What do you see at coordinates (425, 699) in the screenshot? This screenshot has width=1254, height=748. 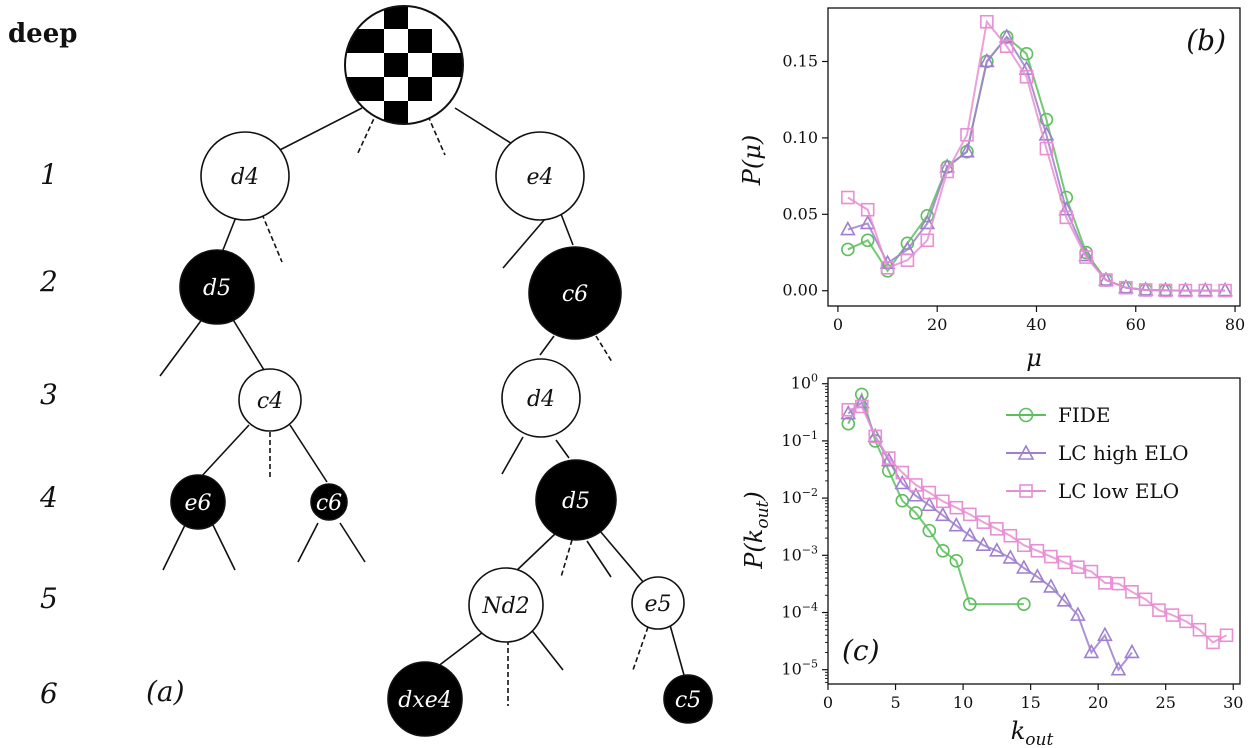 I see `node-dxe4` at bounding box center [425, 699].